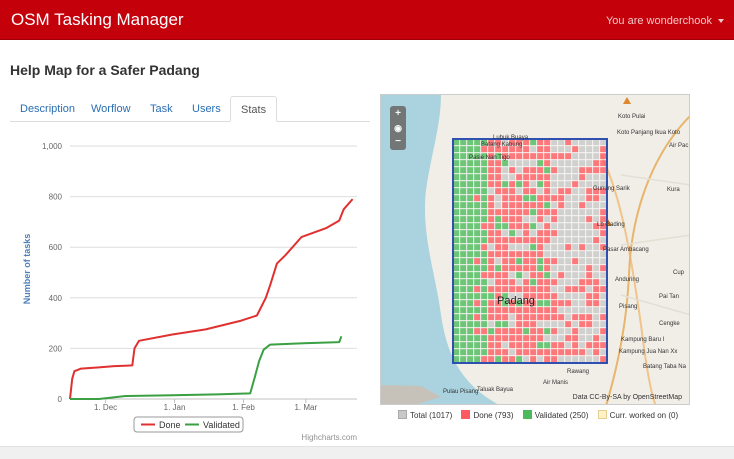 The image size is (734, 459). Describe the element at coordinates (398, 128) in the screenshot. I see `locate-icon: ◉` at that location.